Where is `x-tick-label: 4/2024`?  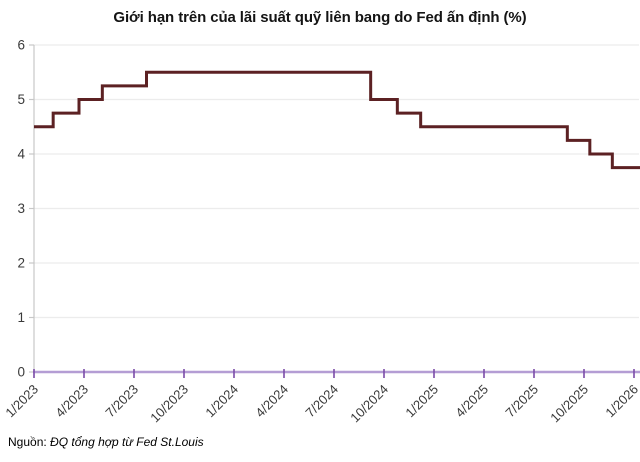 x-tick-label: 4/2024 is located at coordinates (271, 401).